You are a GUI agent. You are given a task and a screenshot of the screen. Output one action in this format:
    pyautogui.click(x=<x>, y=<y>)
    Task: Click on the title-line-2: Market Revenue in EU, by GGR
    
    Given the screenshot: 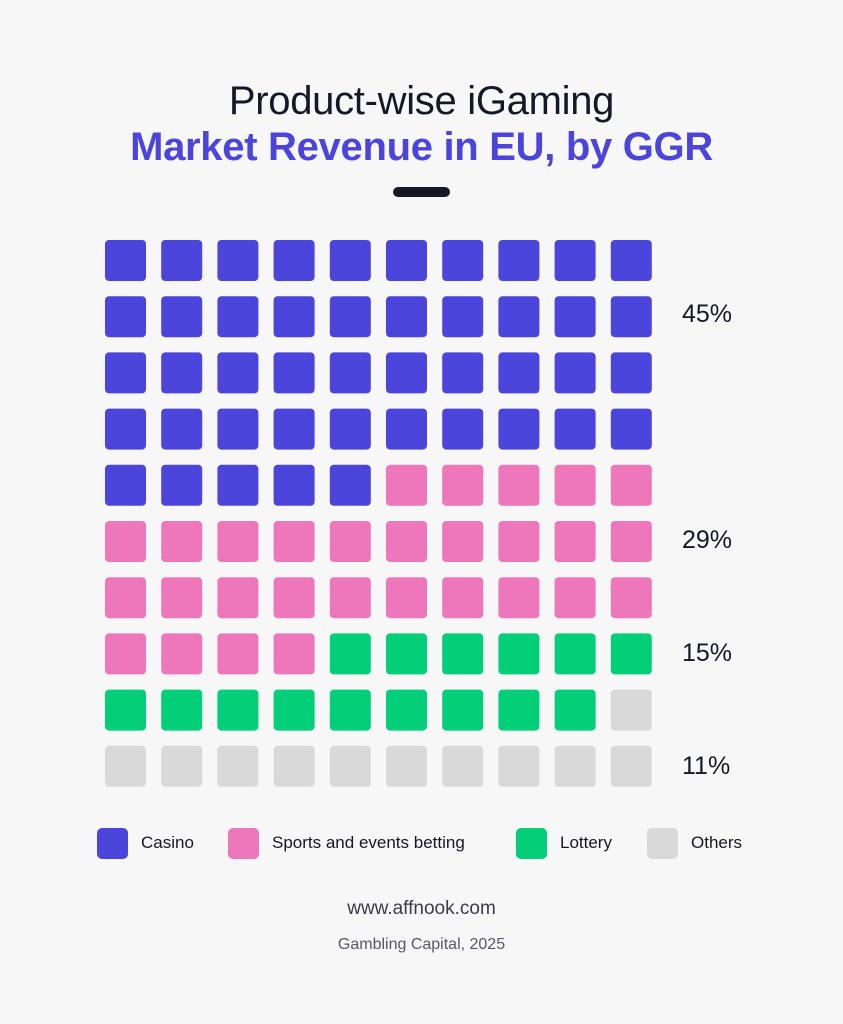 What is the action you would take?
    pyautogui.click(x=421, y=147)
    